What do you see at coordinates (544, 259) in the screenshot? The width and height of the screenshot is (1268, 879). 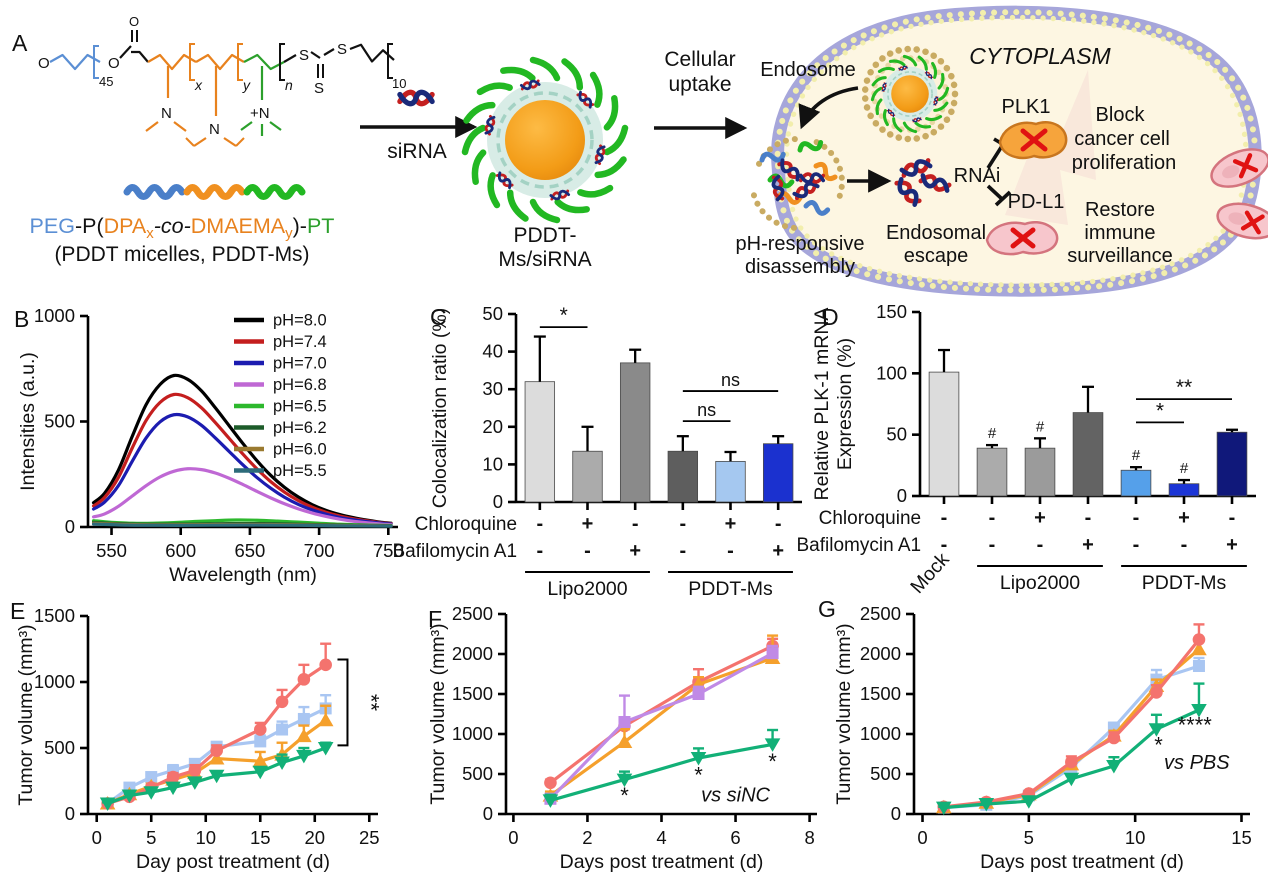 I see `micelle-label-line2: Ms/siRNA` at bounding box center [544, 259].